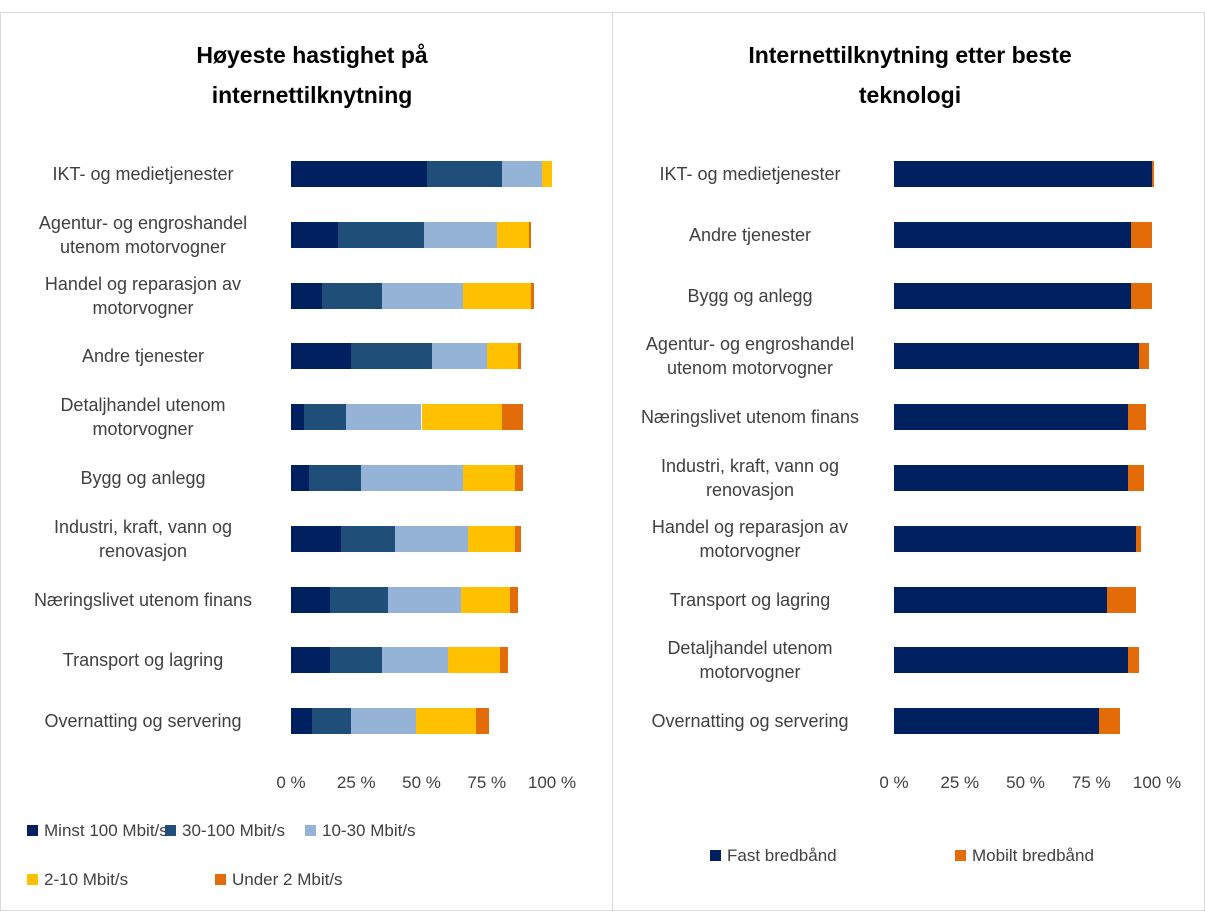 The height and width of the screenshot is (911, 1205). What do you see at coordinates (356, 782) in the screenshot?
I see `x-tick-label: 25 %` at bounding box center [356, 782].